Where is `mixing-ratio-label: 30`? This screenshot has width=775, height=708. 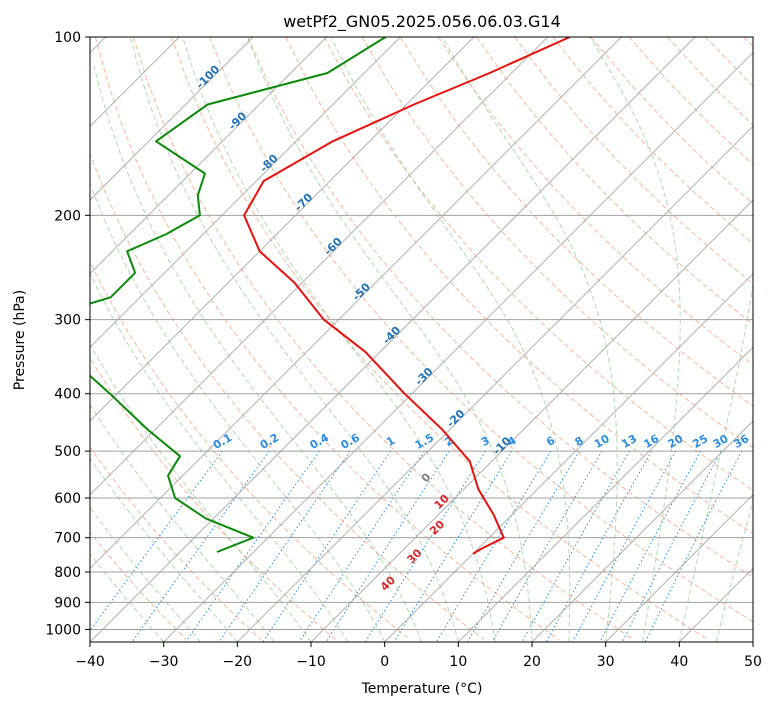
mixing-ratio-label: 30 is located at coordinates (721, 441).